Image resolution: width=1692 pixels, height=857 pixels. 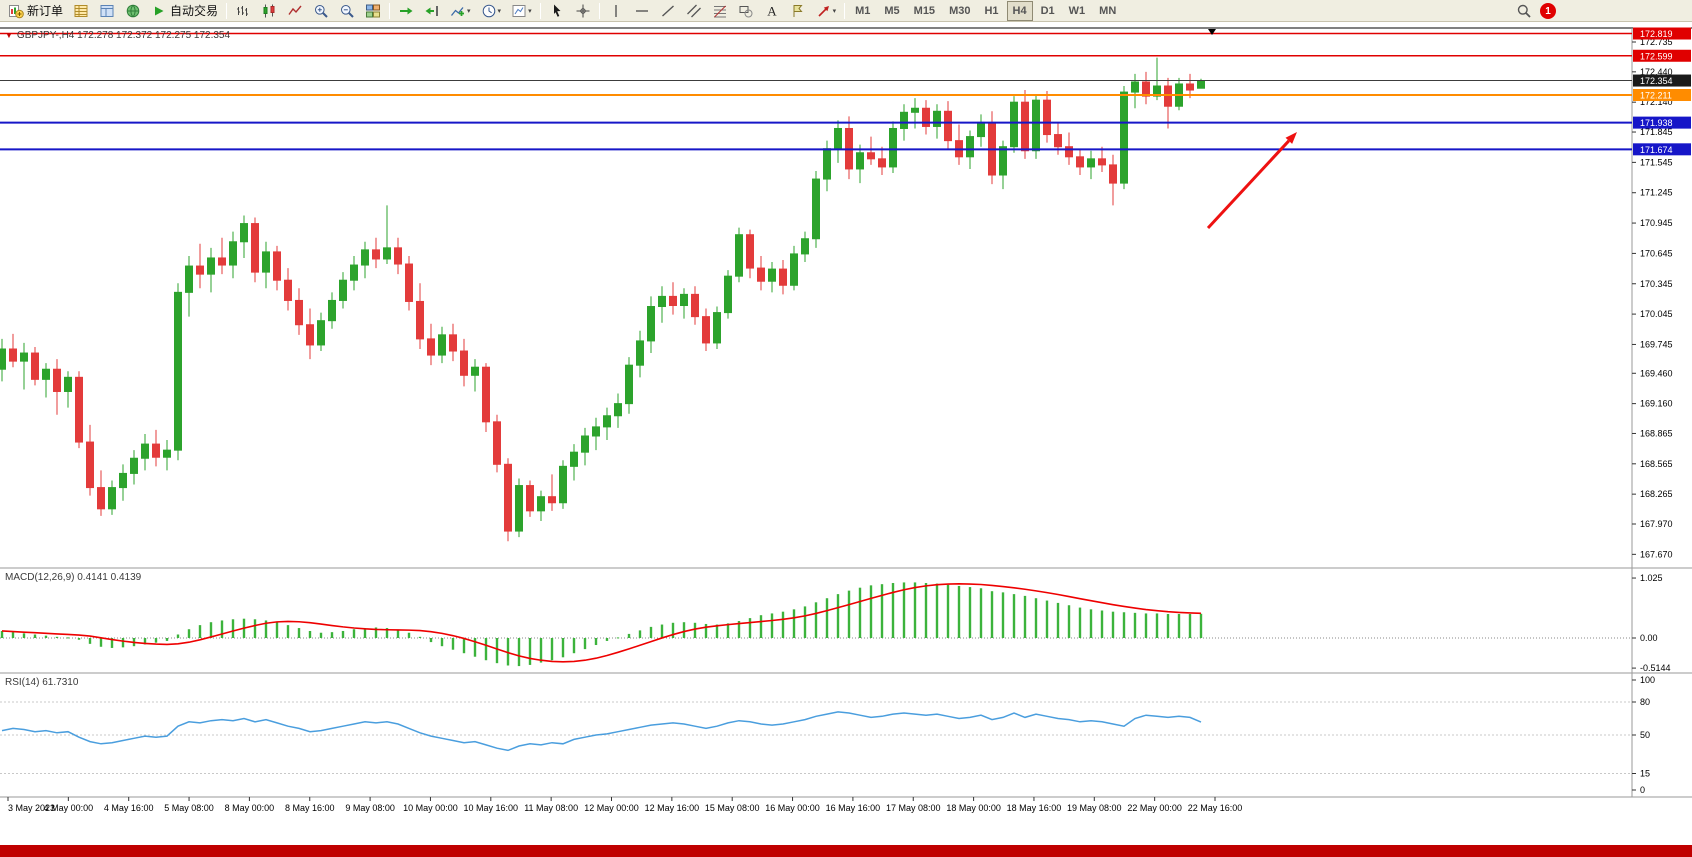 What do you see at coordinates (862, 11) in the screenshot?
I see `timeframe-m1-button: M1` at bounding box center [862, 11].